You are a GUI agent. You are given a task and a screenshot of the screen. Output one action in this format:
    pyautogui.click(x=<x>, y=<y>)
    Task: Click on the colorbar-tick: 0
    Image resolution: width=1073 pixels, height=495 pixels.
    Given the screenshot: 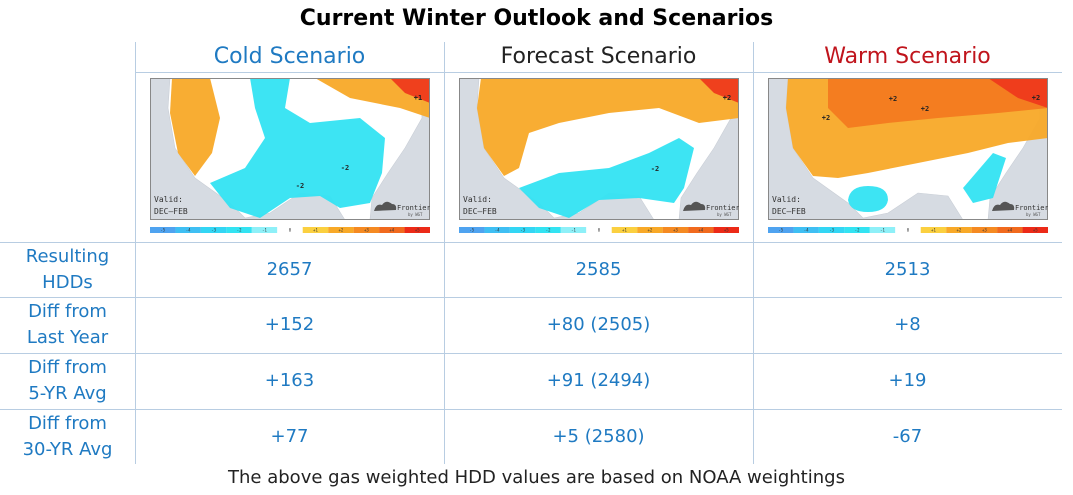 What is the action you would take?
    pyautogui.click(x=599, y=230)
    